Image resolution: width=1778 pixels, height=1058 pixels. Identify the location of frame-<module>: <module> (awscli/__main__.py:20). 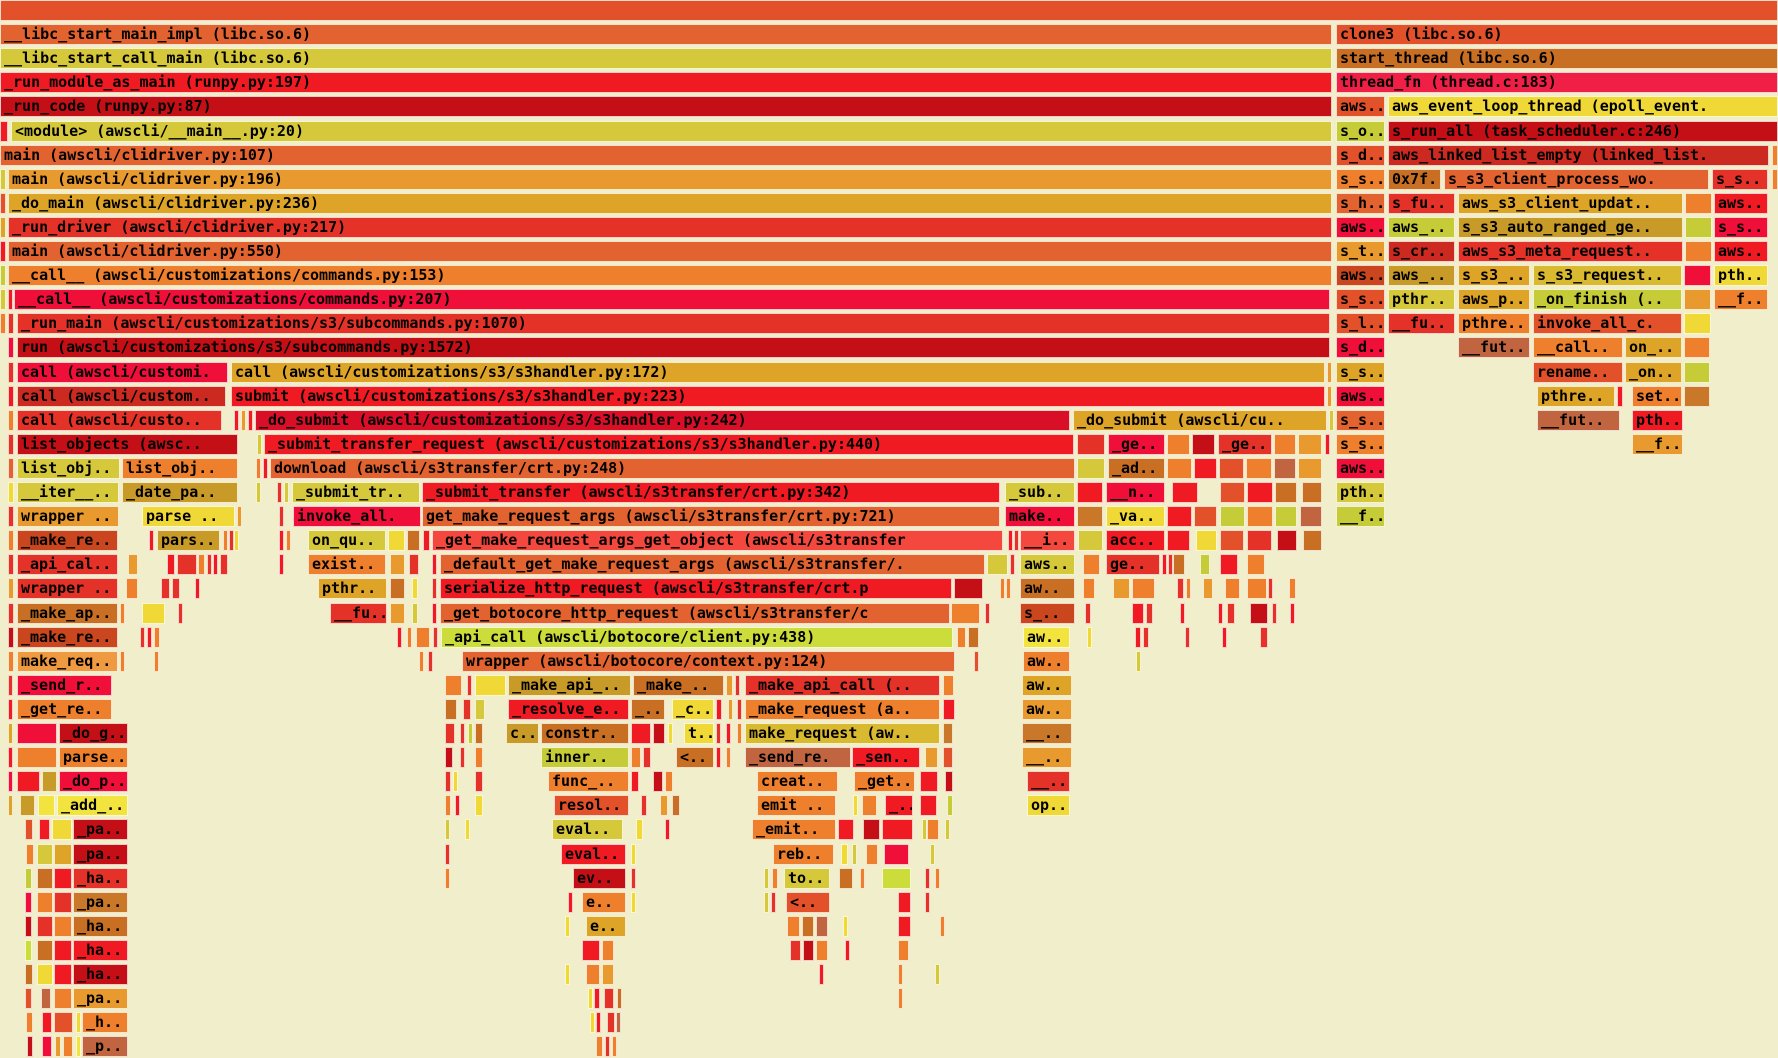
(671, 131).